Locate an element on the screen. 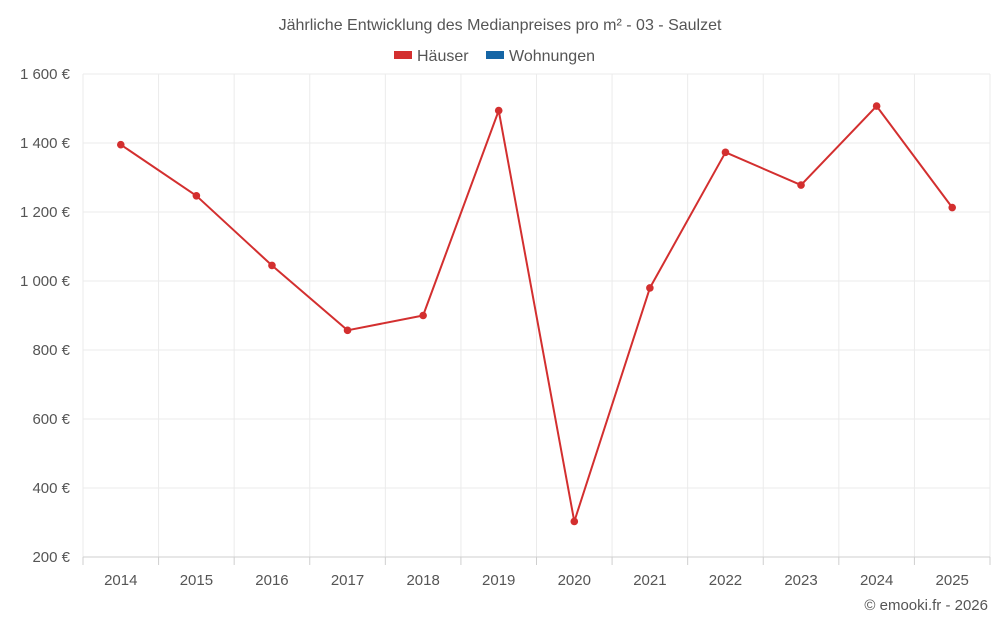 Image resolution: width=1000 pixels, height=625 pixels. x-tick-label: 2018 is located at coordinates (422, 580).